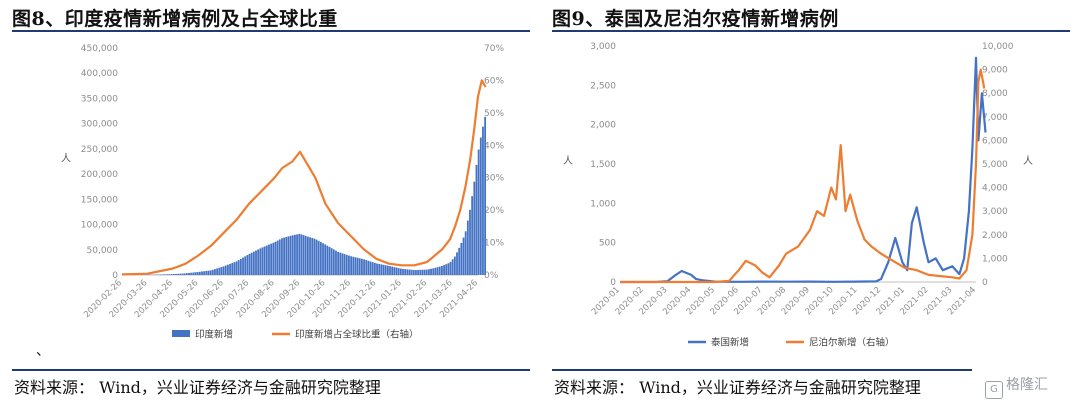 This screenshot has width=1080, height=401. What do you see at coordinates (99, 99) in the screenshot?
I see `left-y-tick-label: 350,000` at bounding box center [99, 99].